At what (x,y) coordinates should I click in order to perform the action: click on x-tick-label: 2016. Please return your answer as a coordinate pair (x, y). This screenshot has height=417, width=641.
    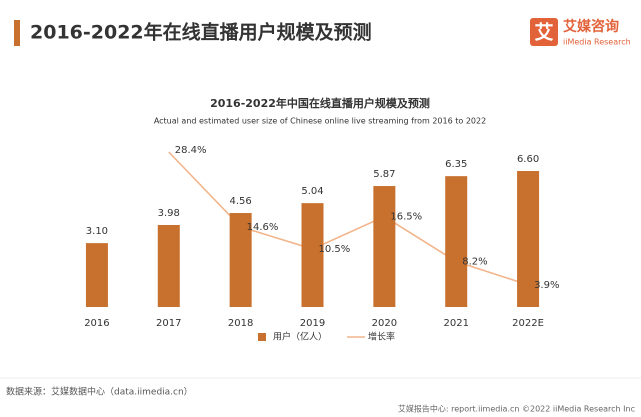
    Looking at the image, I should click on (96, 323).